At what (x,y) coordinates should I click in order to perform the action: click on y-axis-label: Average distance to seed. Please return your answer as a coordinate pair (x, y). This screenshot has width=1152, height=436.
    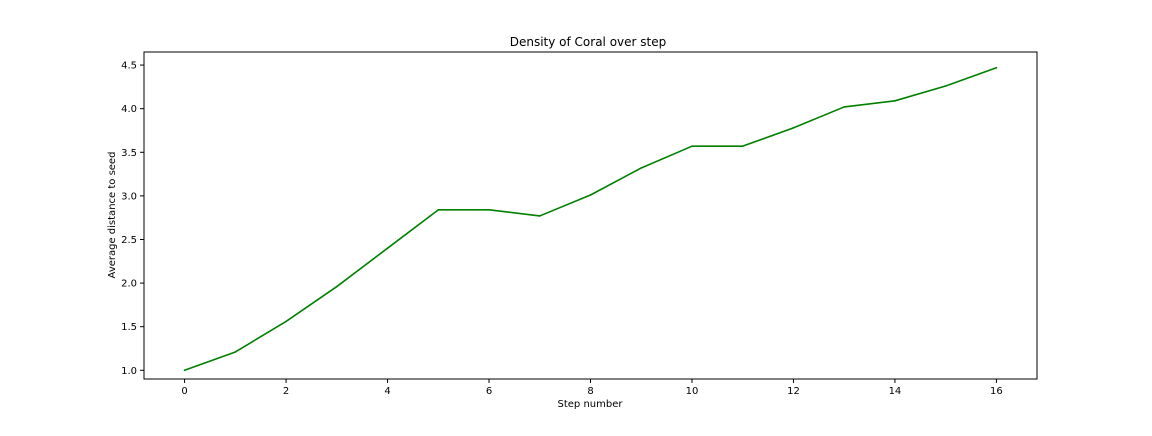
    Looking at the image, I should click on (112, 215).